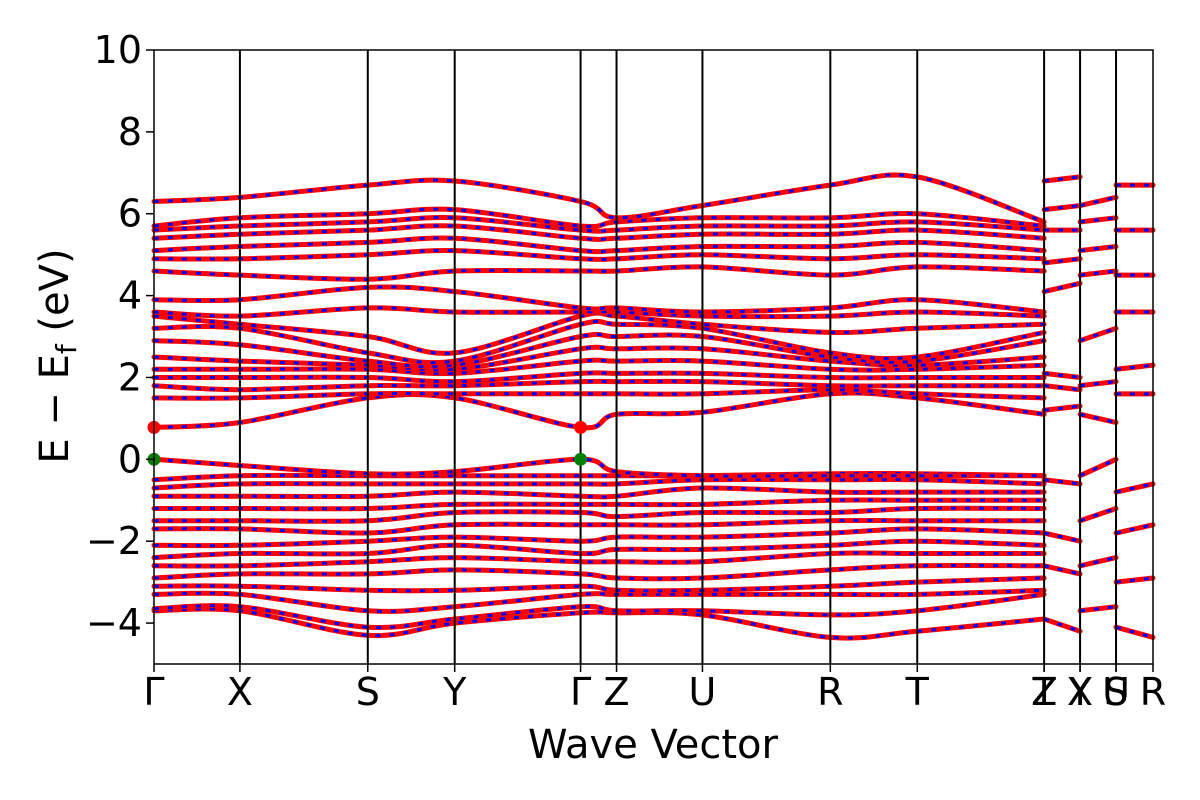 This screenshot has height=800, width=1200. I want to click on x-tick-label-14: S, so click(1116, 692).